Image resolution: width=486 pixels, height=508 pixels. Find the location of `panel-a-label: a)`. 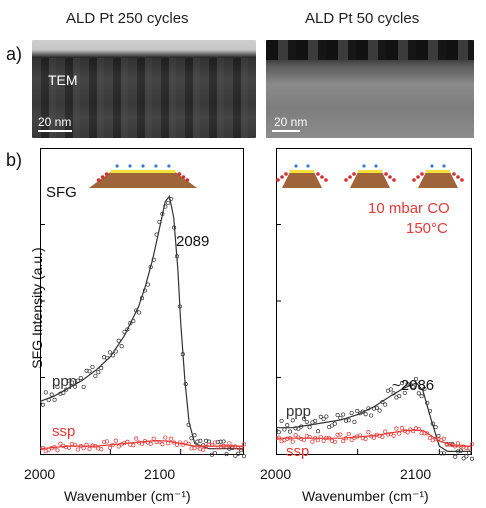

panel-a-label: a) is located at coordinates (14, 54).